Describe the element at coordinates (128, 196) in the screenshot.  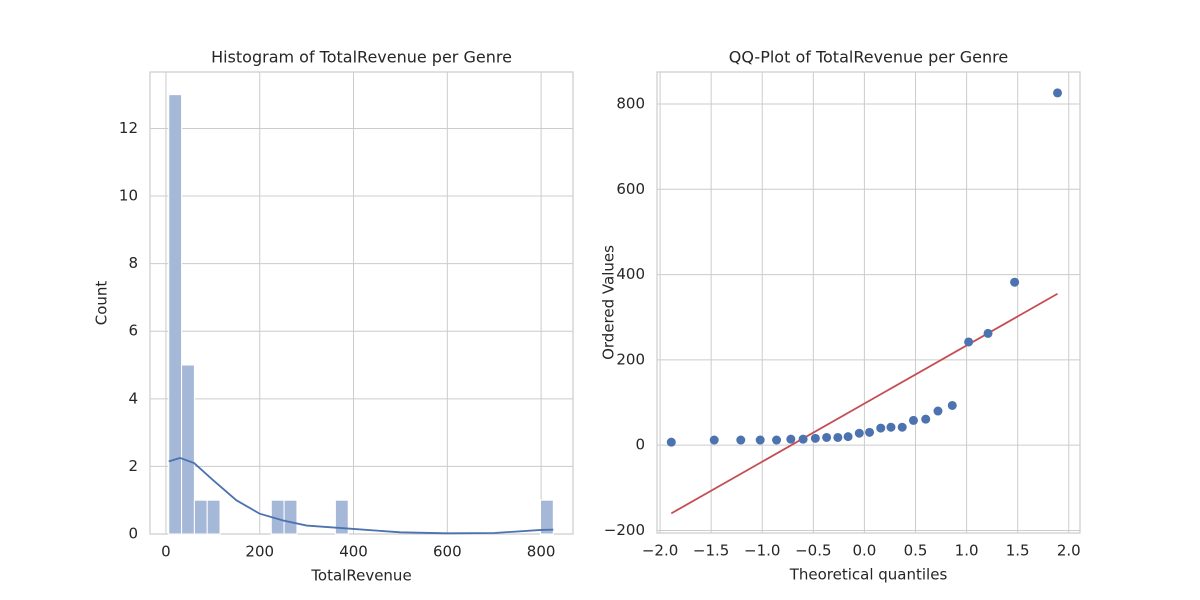
I see `y-tick-label: 10` at that location.